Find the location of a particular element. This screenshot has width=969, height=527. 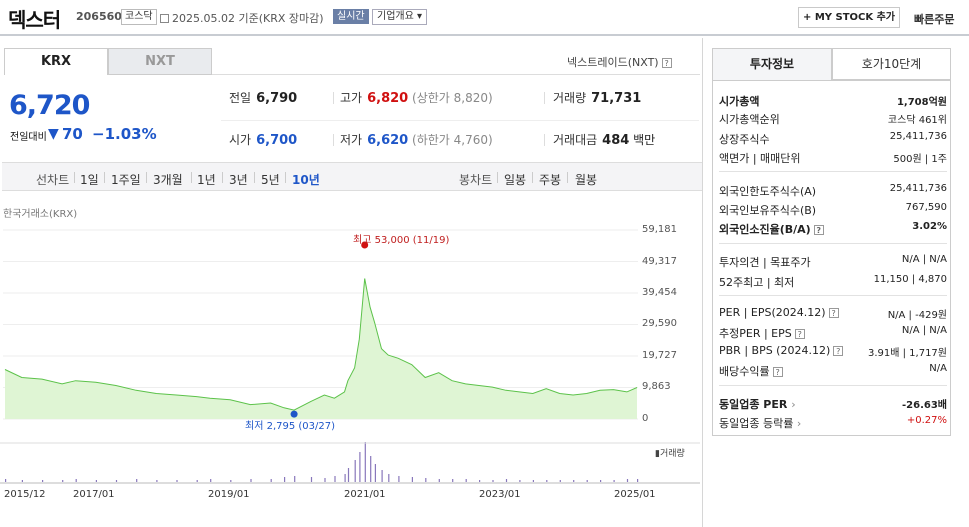

period-10y: 10년 is located at coordinates (306, 180).